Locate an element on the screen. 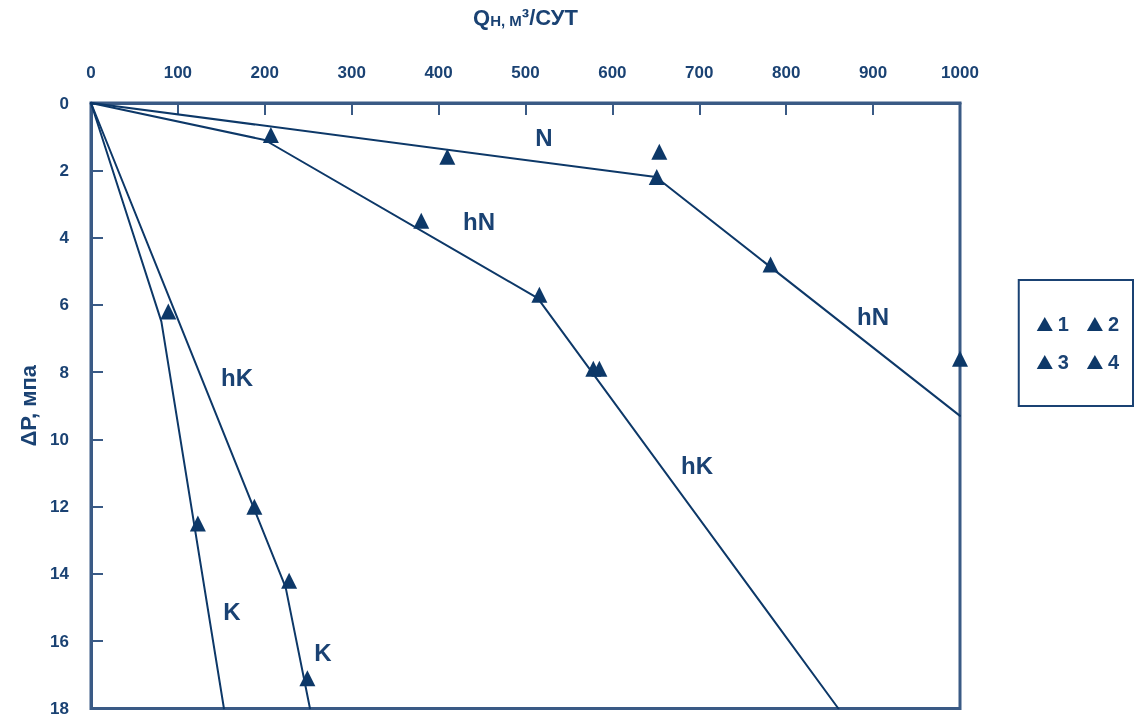 The image size is (1135, 717). x-tick-label: 600 is located at coordinates (612, 72).